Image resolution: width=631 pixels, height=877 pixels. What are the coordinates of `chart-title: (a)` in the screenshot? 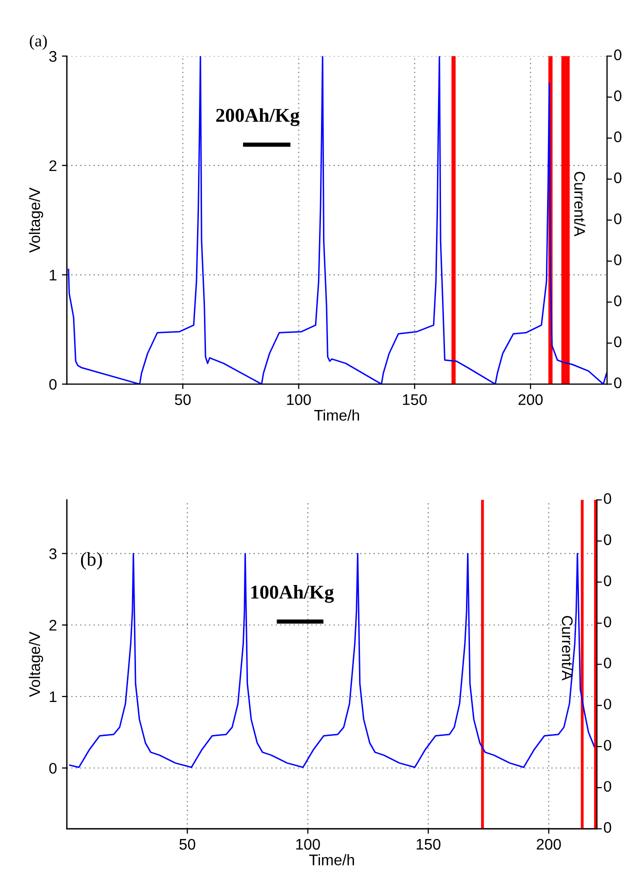 It's located at (38, 42).